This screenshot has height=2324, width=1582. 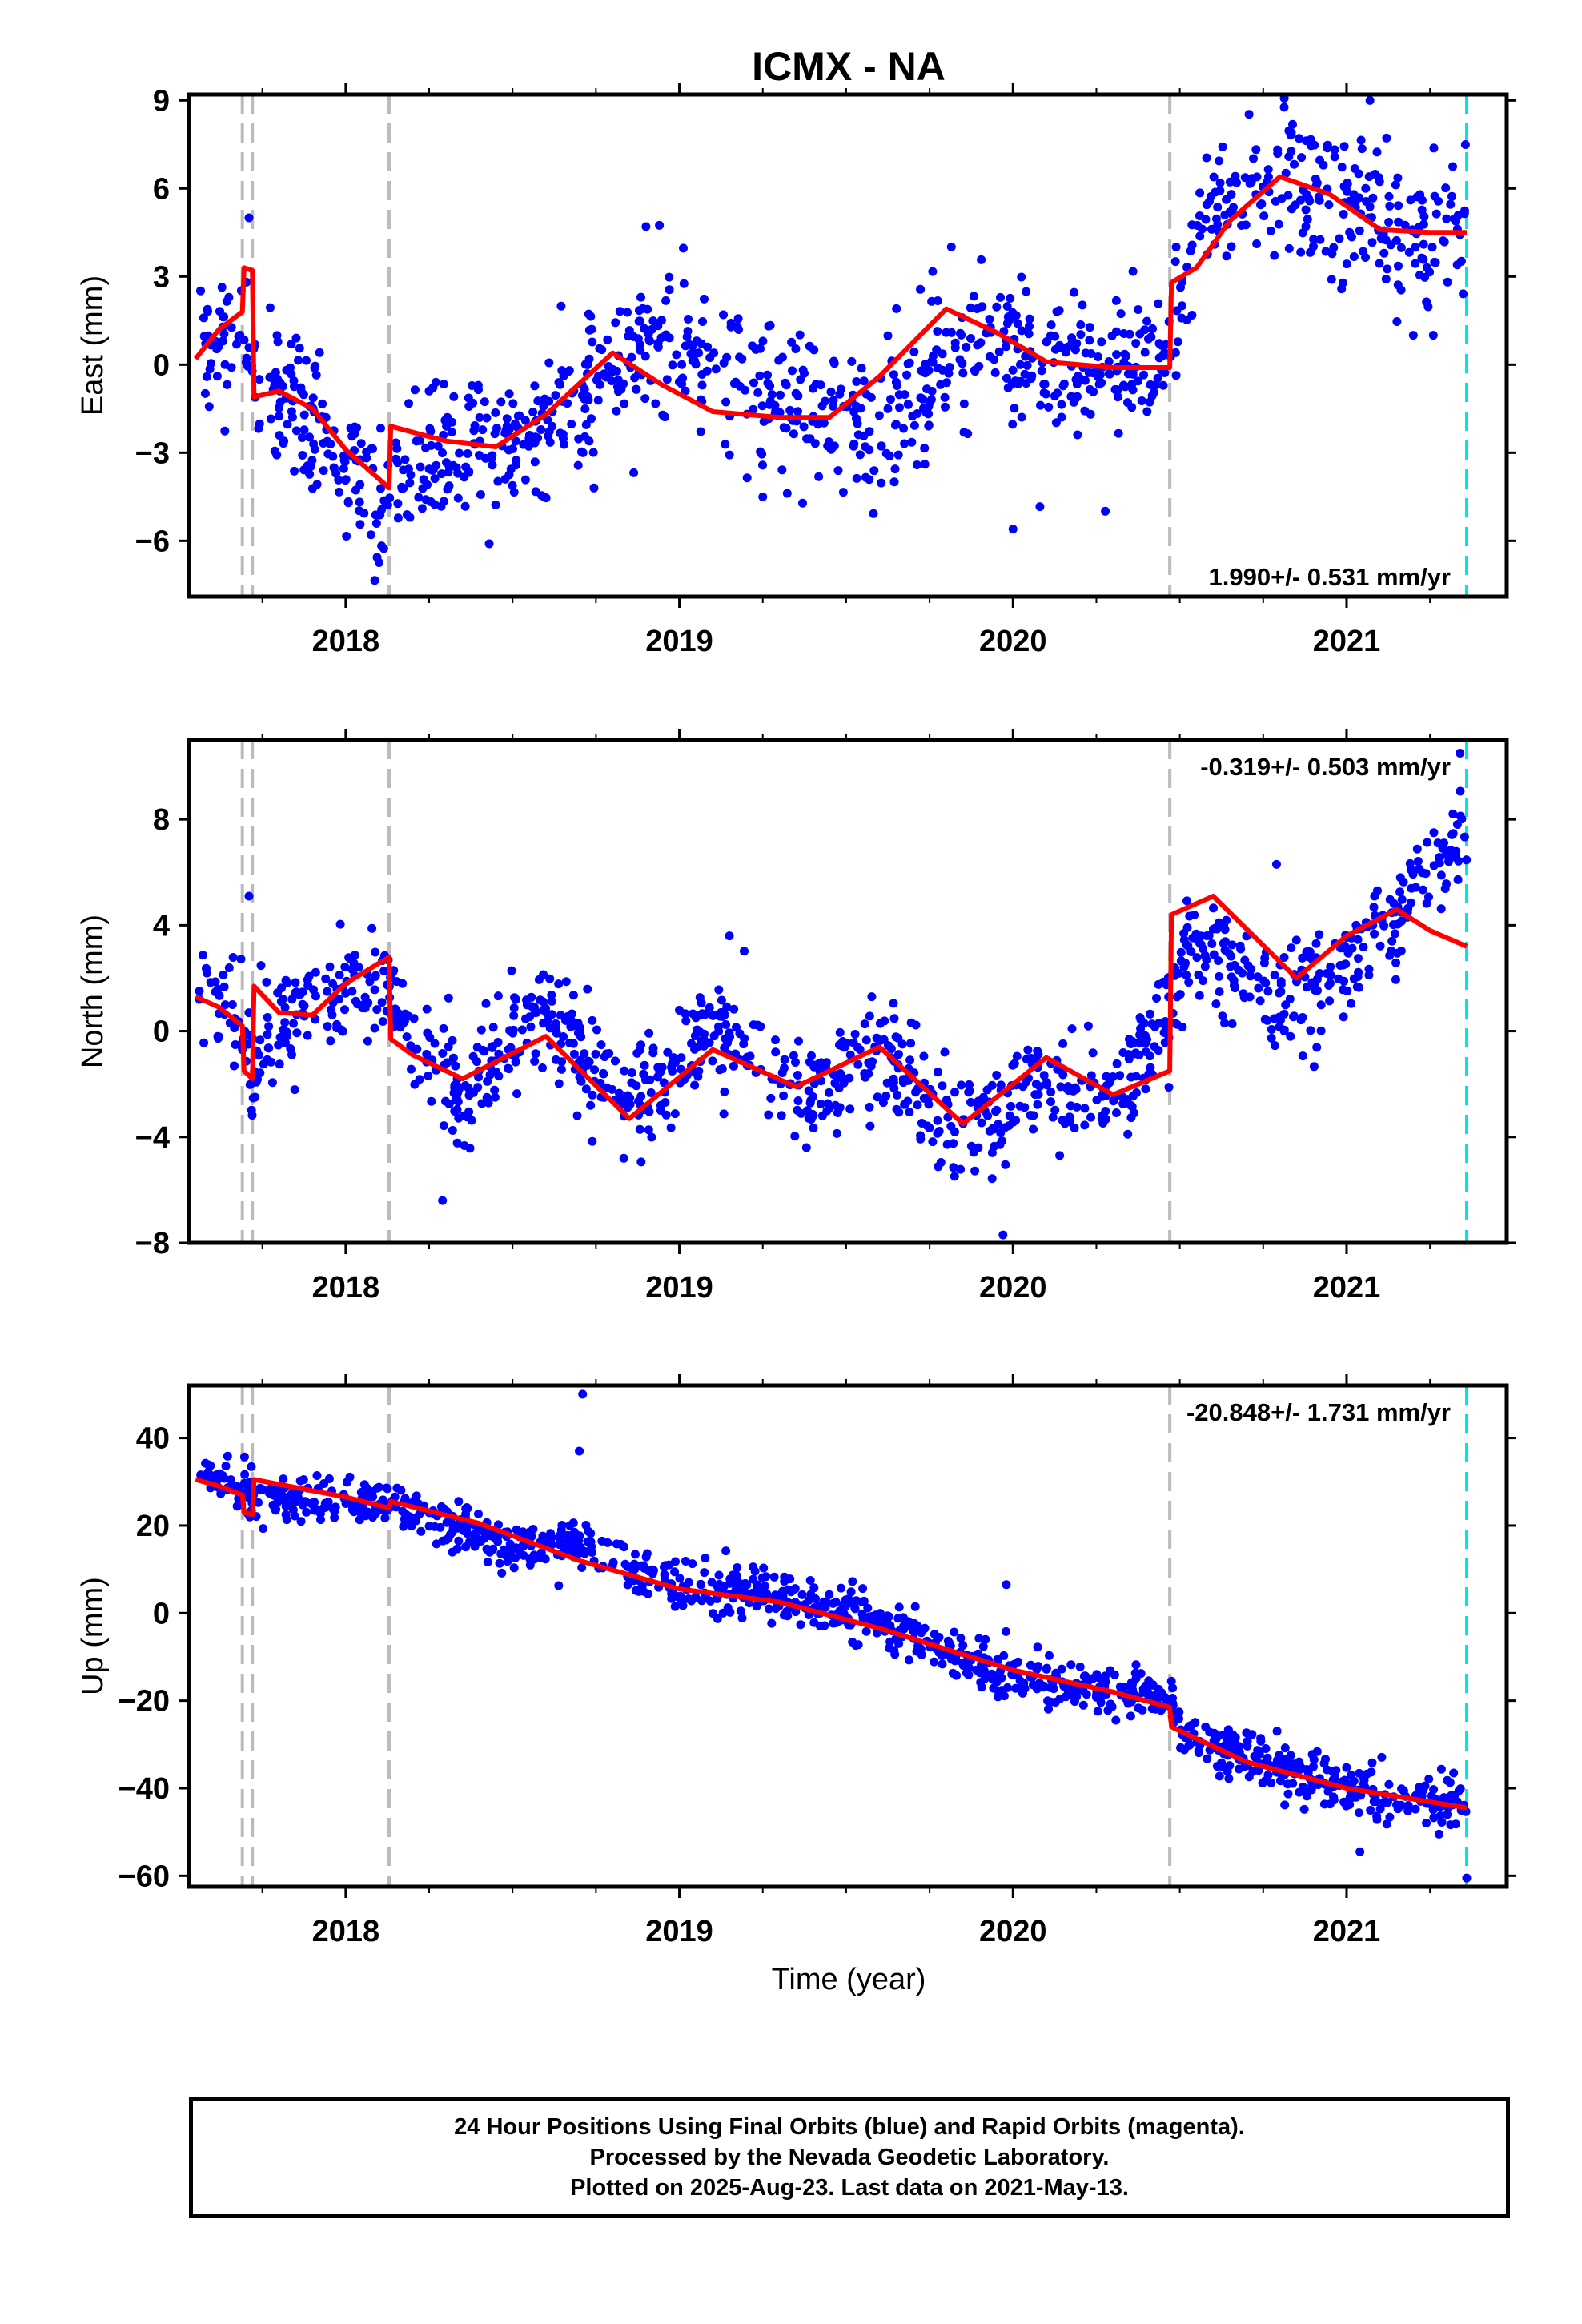 I want to click on north-y-tick-label: −8, so click(x=152, y=1244).